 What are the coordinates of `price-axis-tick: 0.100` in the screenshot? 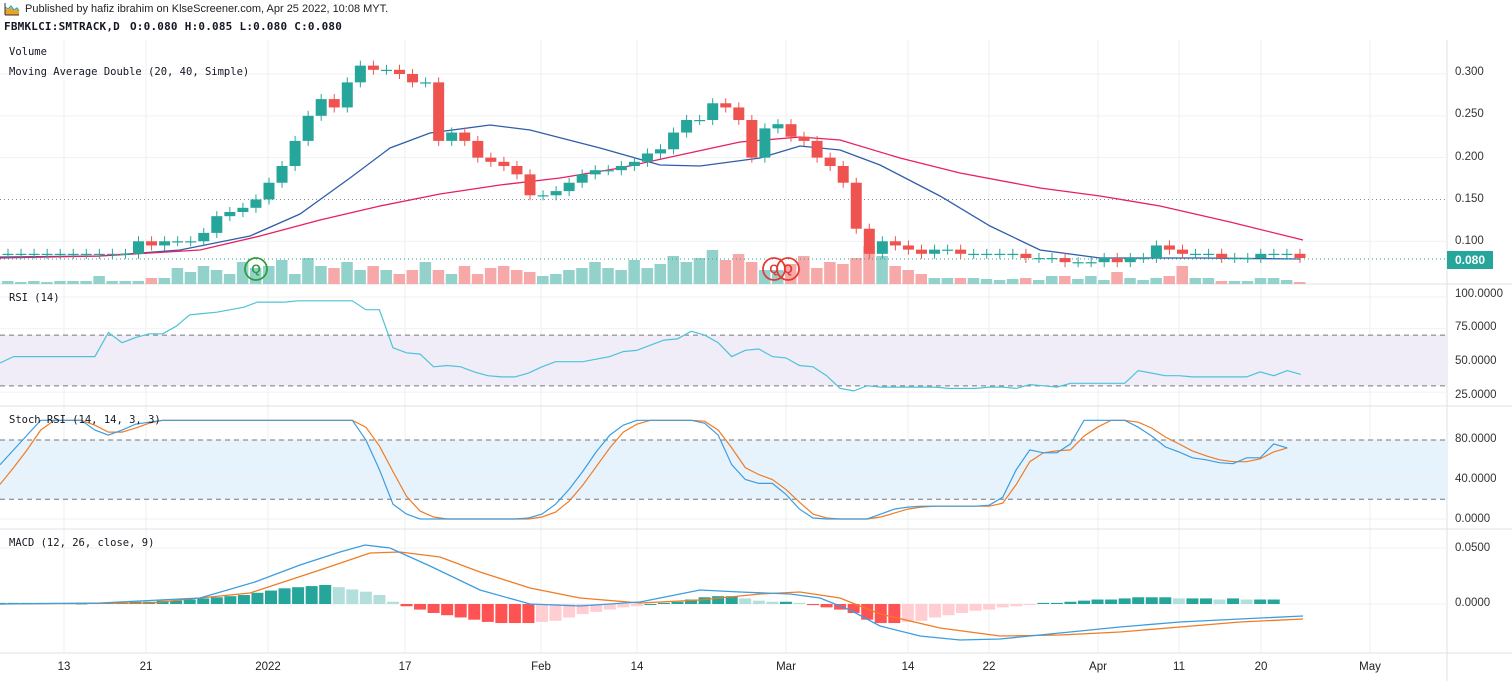 It's located at (1469, 241).